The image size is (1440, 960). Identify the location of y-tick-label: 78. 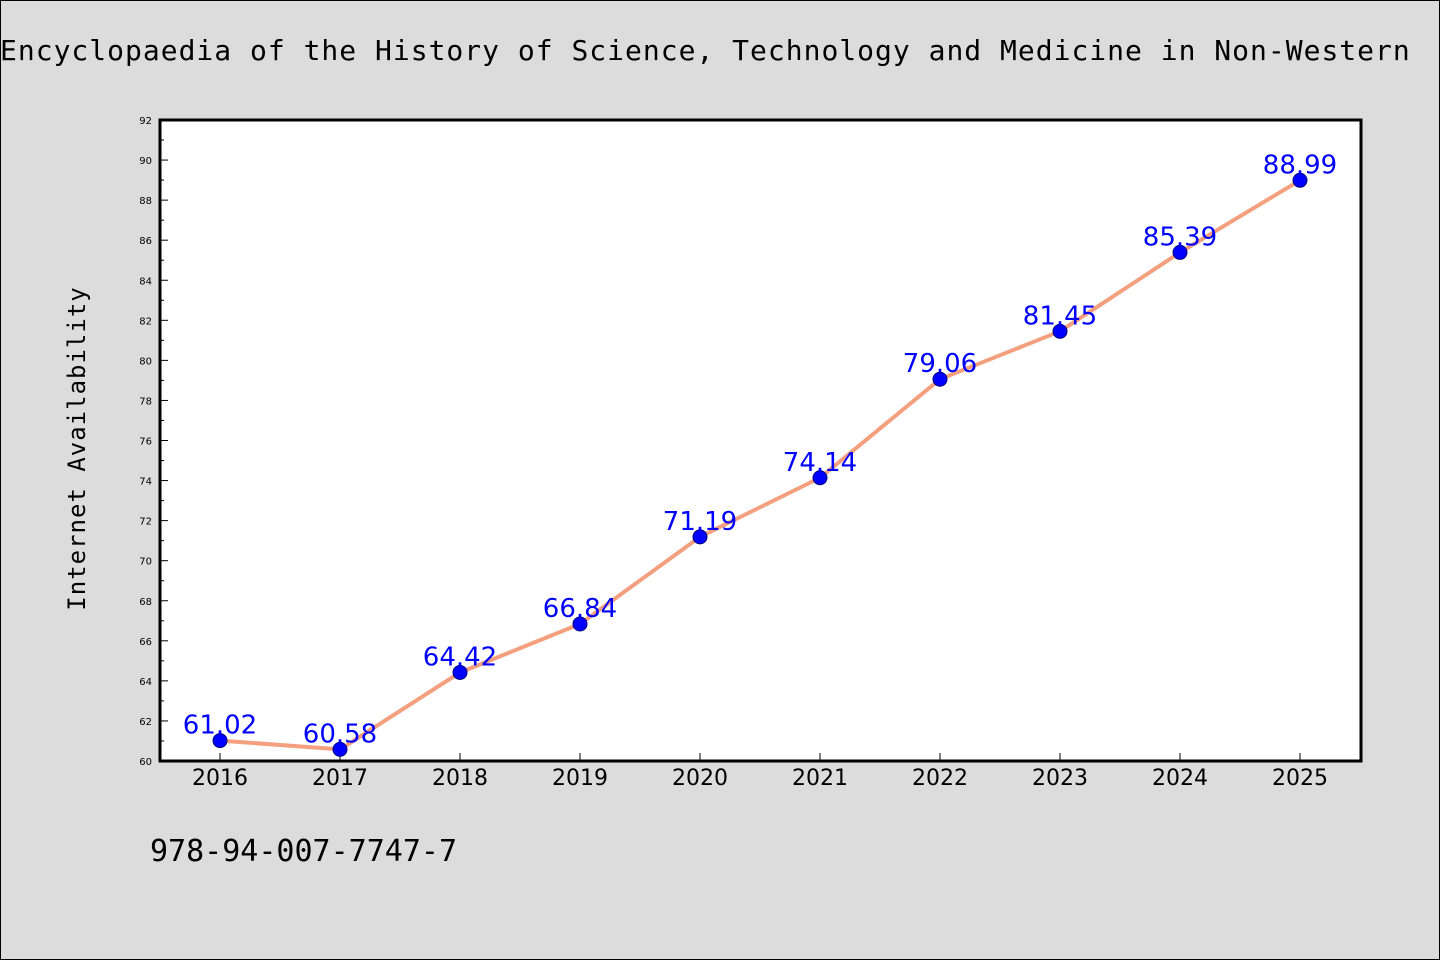
(145, 401).